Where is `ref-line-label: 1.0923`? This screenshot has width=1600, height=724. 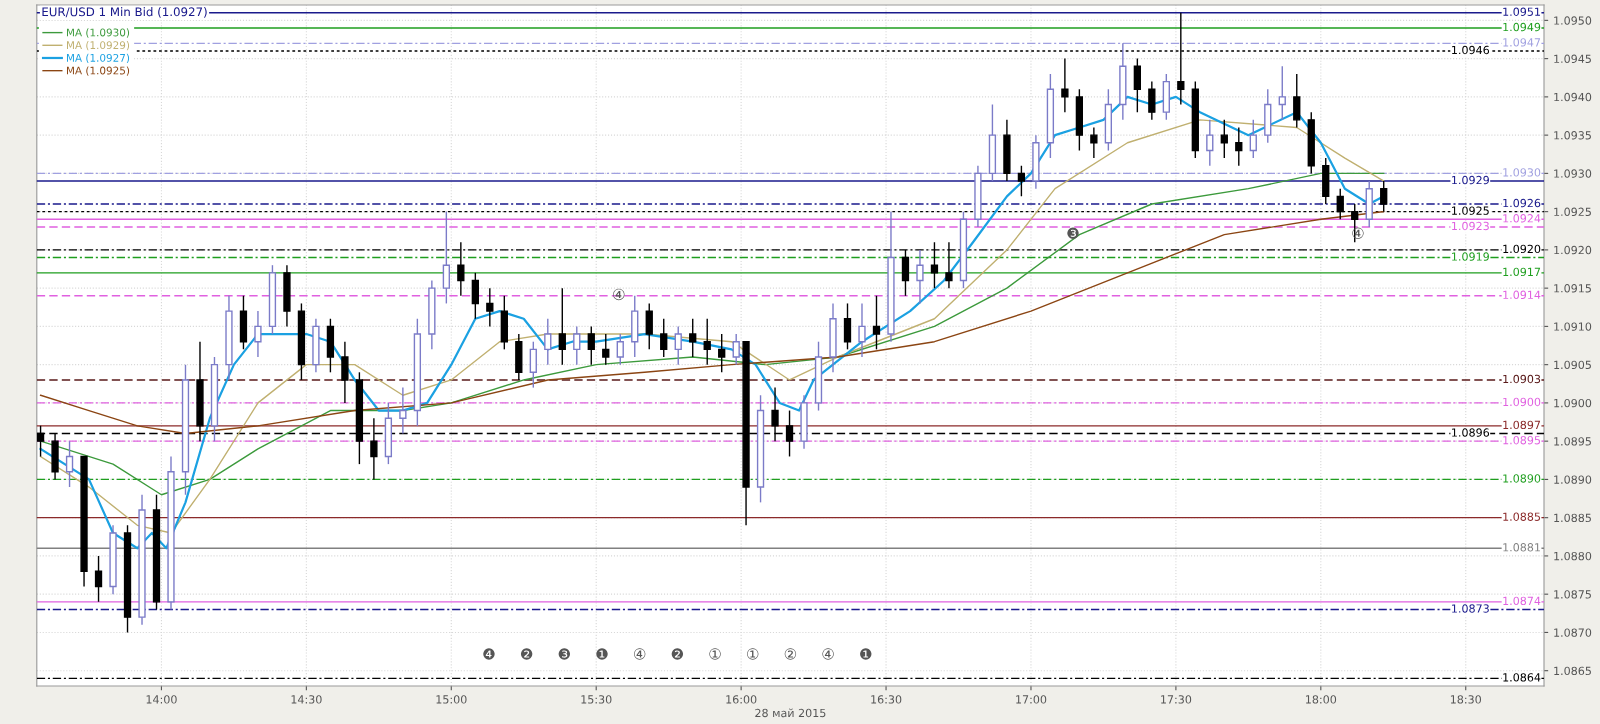 ref-line-label: 1.0923 is located at coordinates (1470, 226).